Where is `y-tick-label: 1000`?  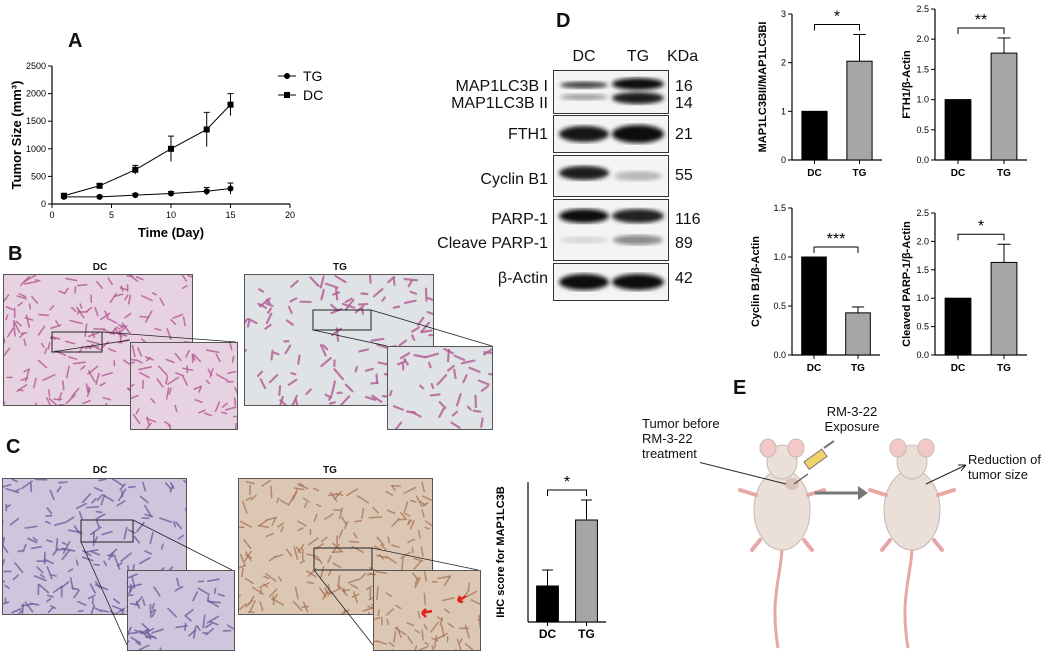
y-tick-label: 1000 is located at coordinates (36, 149).